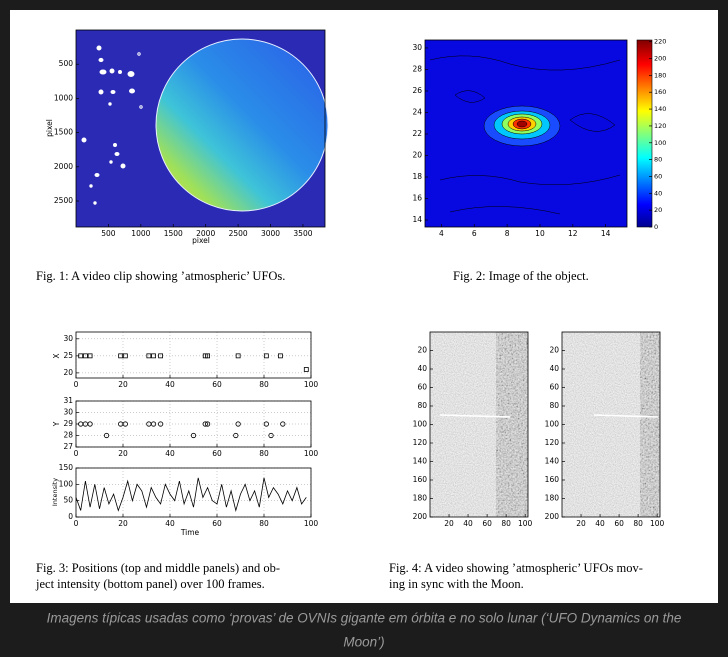  I want to click on y-tick-label: 28, so click(417, 68).